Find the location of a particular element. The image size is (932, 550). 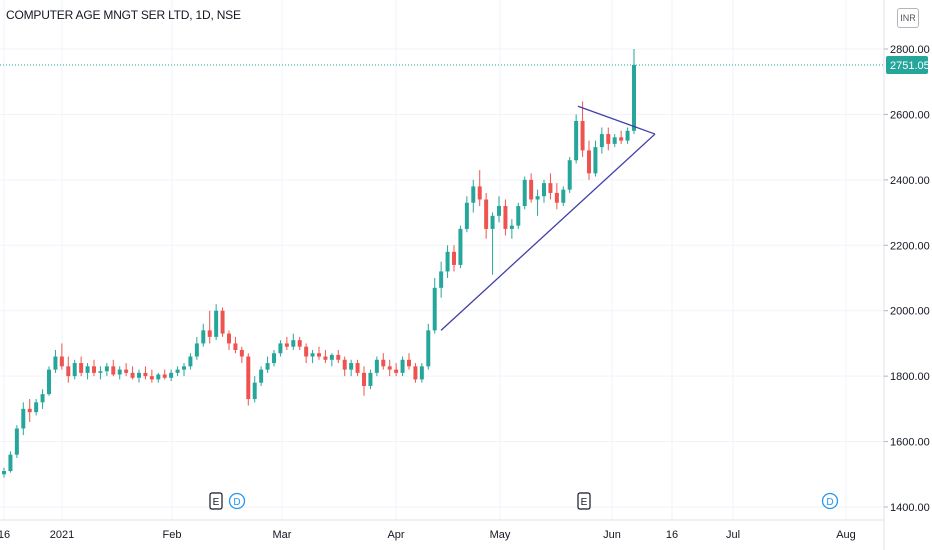

time-tick-label: Aug is located at coordinates (846, 535).